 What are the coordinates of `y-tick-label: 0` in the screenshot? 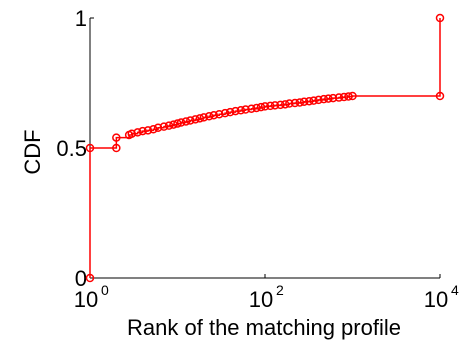 It's located at (81, 278).